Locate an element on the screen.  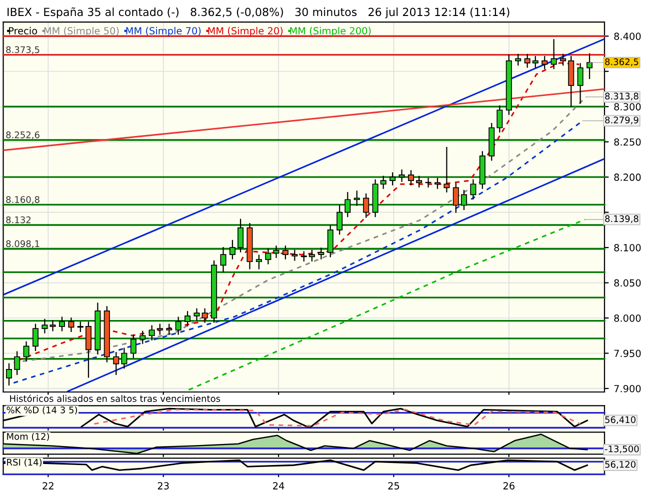
x-tick-label: 25 is located at coordinates (394, 486).